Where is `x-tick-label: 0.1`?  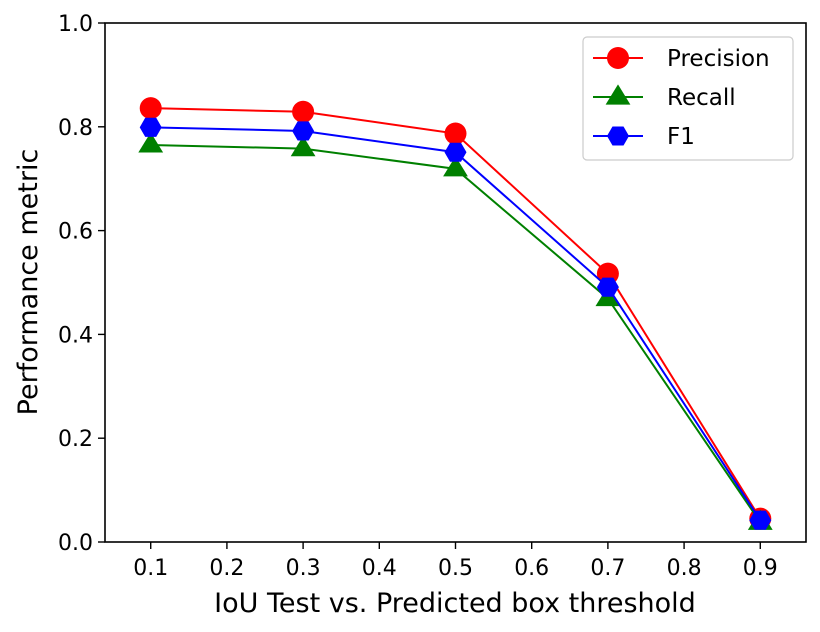
x-tick-label: 0.1 is located at coordinates (150, 568).